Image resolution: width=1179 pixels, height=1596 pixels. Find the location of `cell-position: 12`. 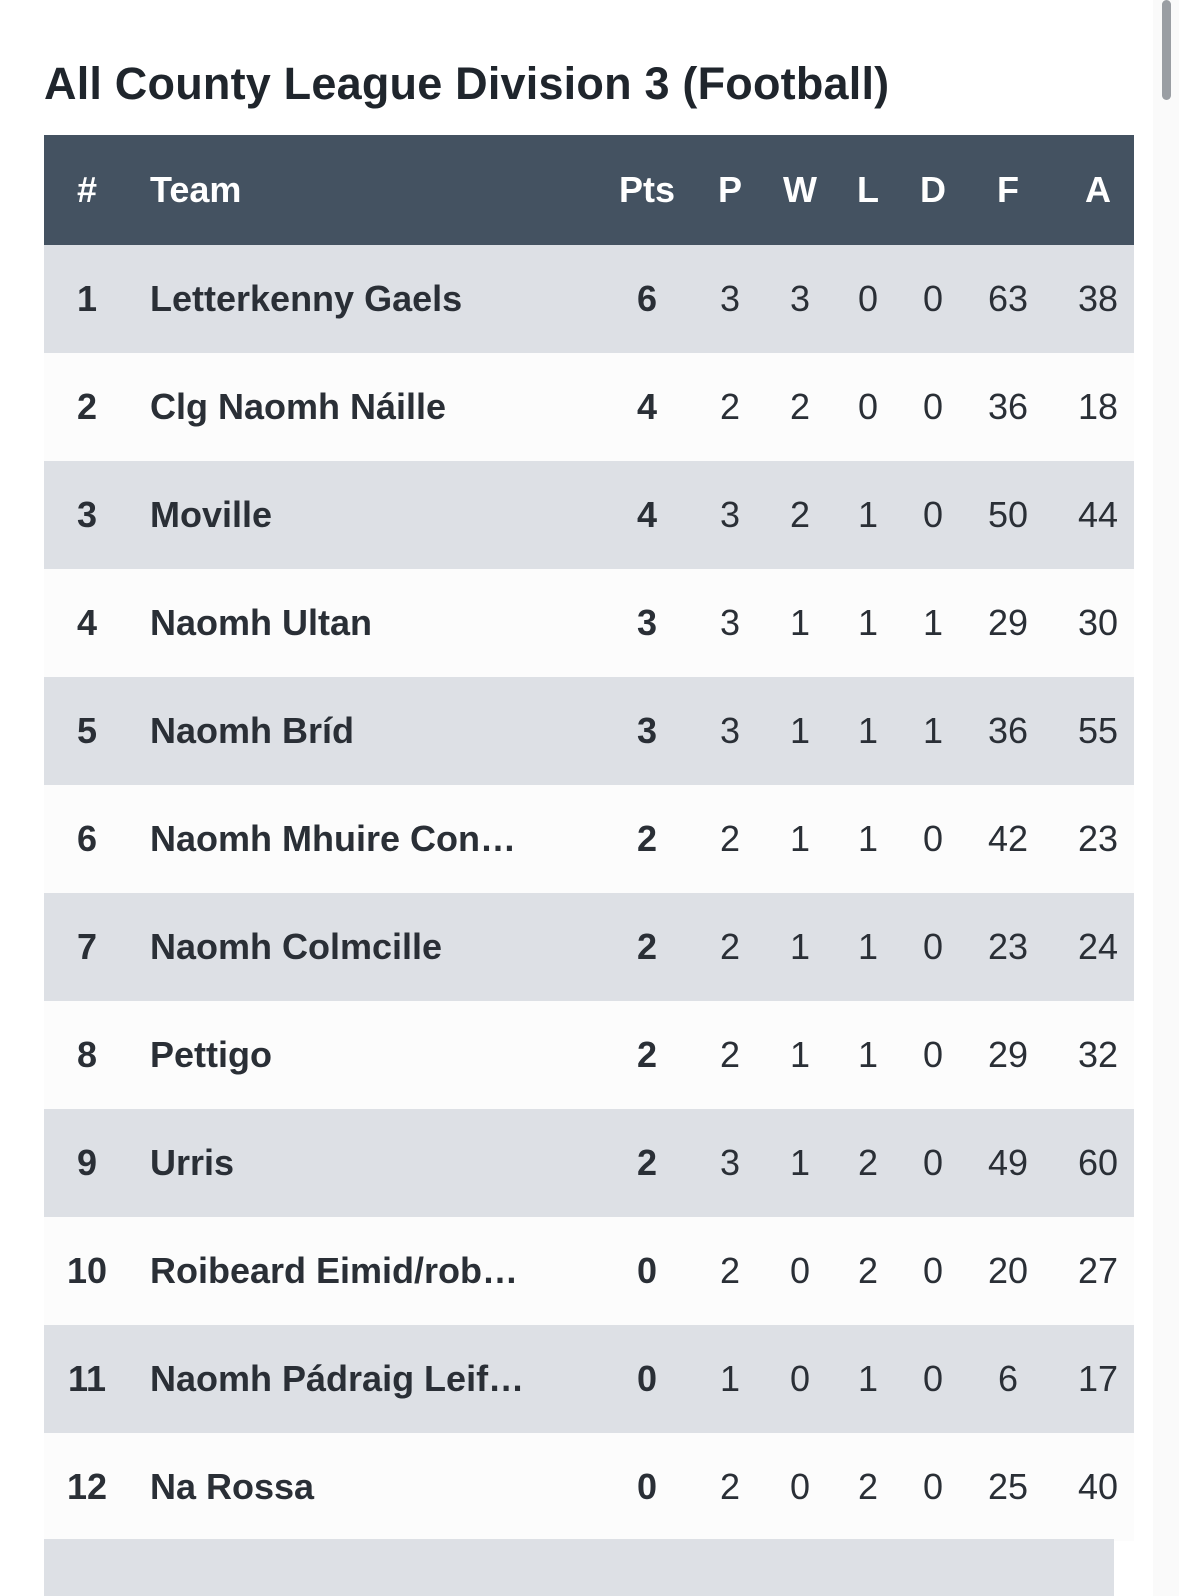

cell-position: 12 is located at coordinates (87, 1486).